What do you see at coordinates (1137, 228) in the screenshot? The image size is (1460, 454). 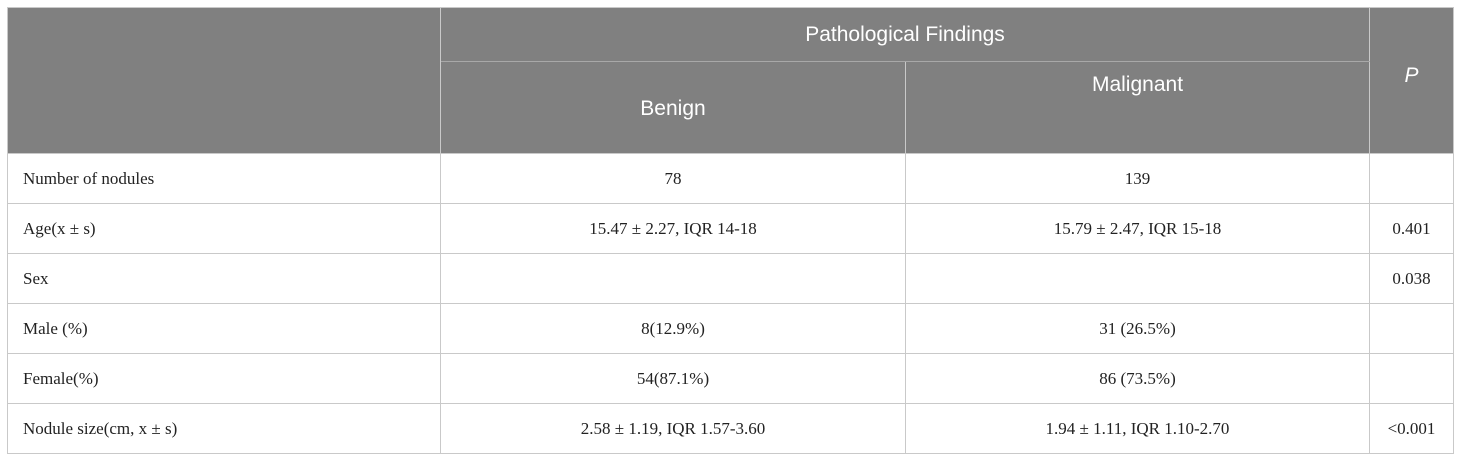 I see `malignant-value: 15.79 ± 2.47, IQR 15-18` at bounding box center [1137, 228].